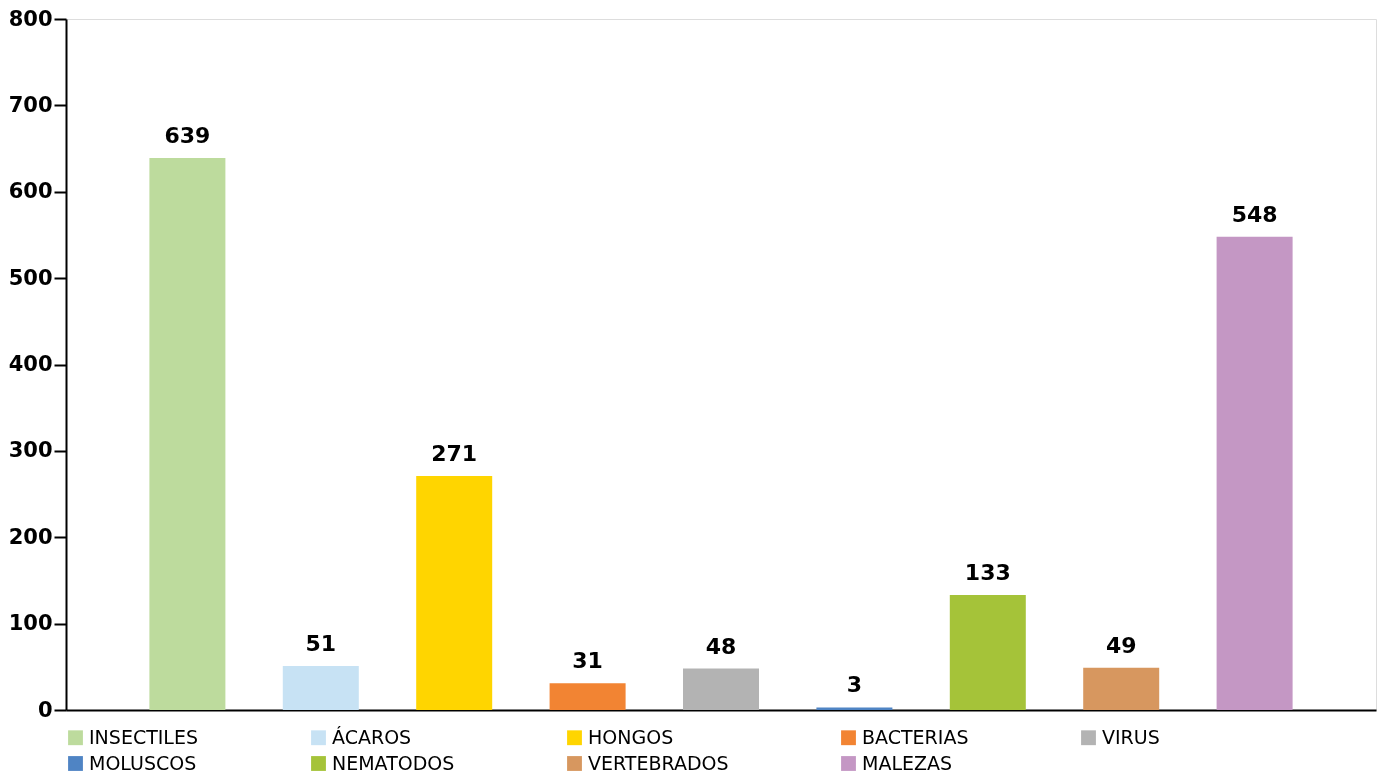 The width and height of the screenshot is (1384, 782). Describe the element at coordinates (30, 623) in the screenshot. I see `y-tick-label: 100` at that location.